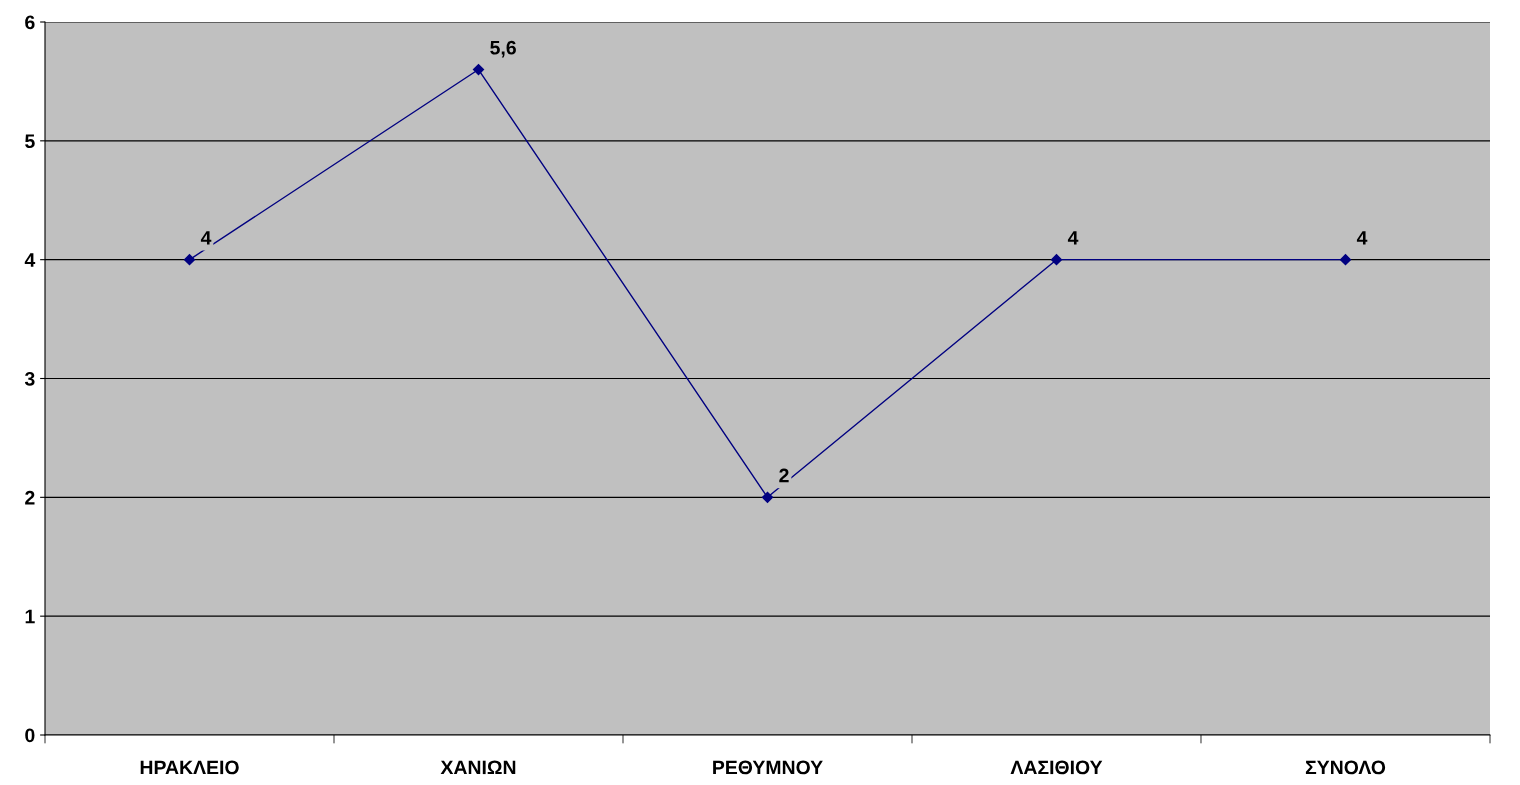 The height and width of the screenshot is (785, 1520). What do you see at coordinates (478, 767) in the screenshot?
I see `x-tick-label: ΧΑΝΙΩΝ` at bounding box center [478, 767].